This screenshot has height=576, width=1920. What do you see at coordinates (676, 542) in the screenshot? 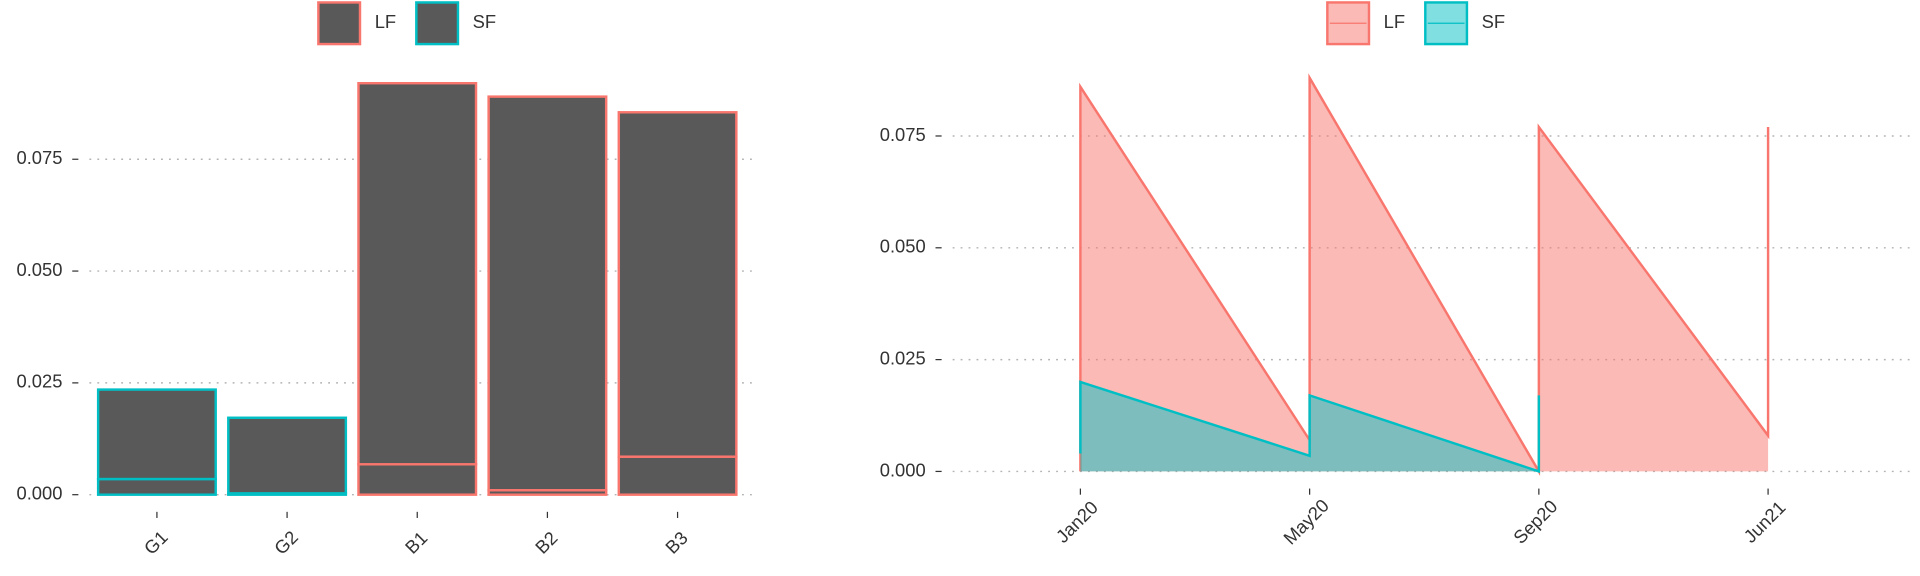
I see `x-tick-label: B3` at bounding box center [676, 542].